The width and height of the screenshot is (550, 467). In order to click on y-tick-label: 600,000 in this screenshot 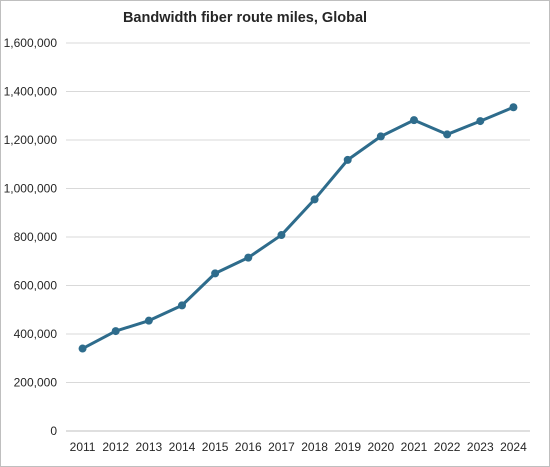, I will do `click(36, 286)`.